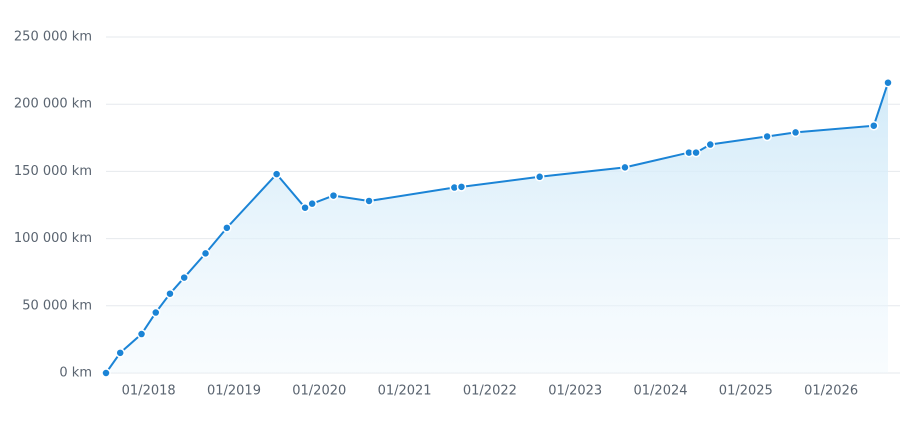 Image resolution: width=906 pixels, height=422 pixels. Describe the element at coordinates (575, 391) in the screenshot. I see `x-tick-label: 01/2023` at that location.